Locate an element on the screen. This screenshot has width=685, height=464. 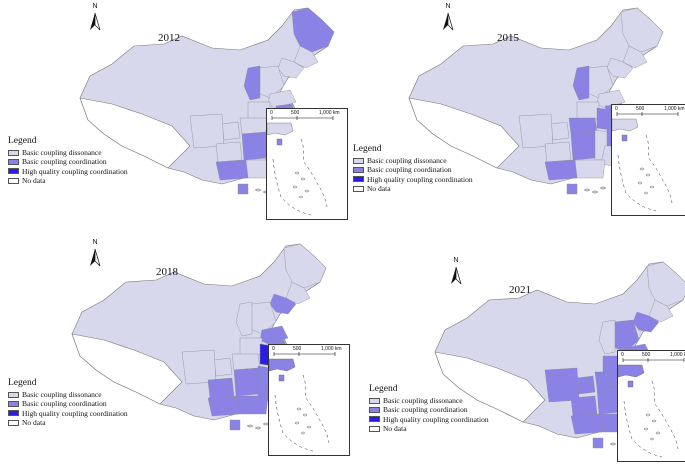
province-anhui is located at coordinates (604, 119).